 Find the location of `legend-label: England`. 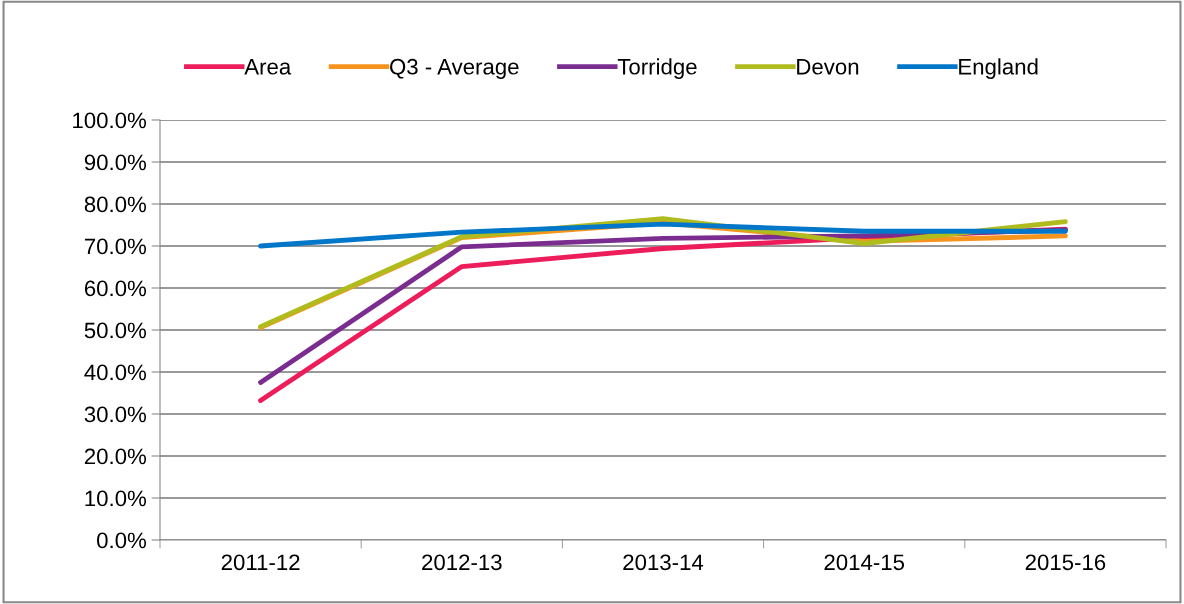

legend-label: England is located at coordinates (998, 68).